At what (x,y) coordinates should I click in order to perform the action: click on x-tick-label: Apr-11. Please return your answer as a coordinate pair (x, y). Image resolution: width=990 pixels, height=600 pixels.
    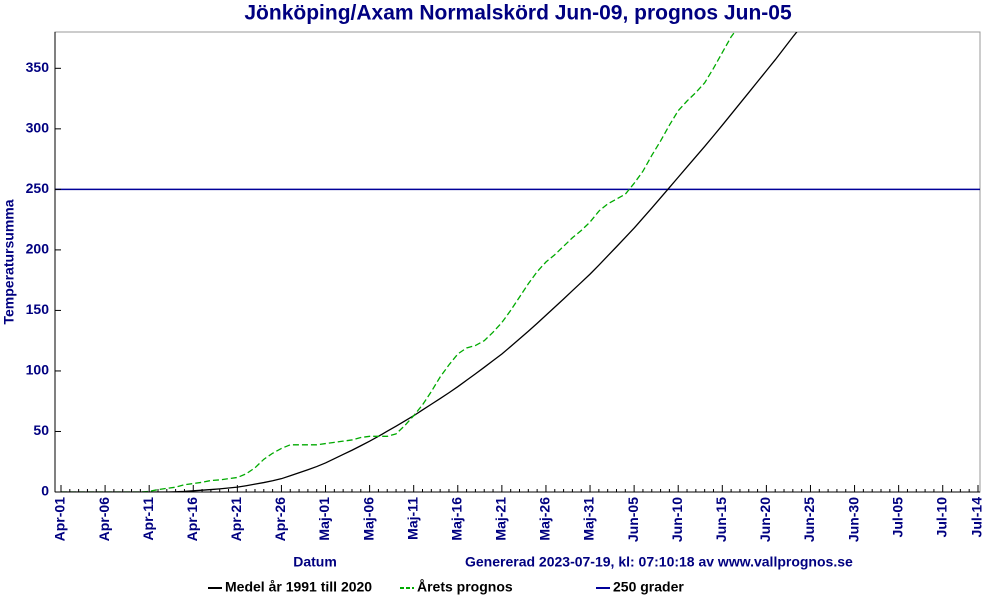
    Looking at the image, I should click on (148, 519).